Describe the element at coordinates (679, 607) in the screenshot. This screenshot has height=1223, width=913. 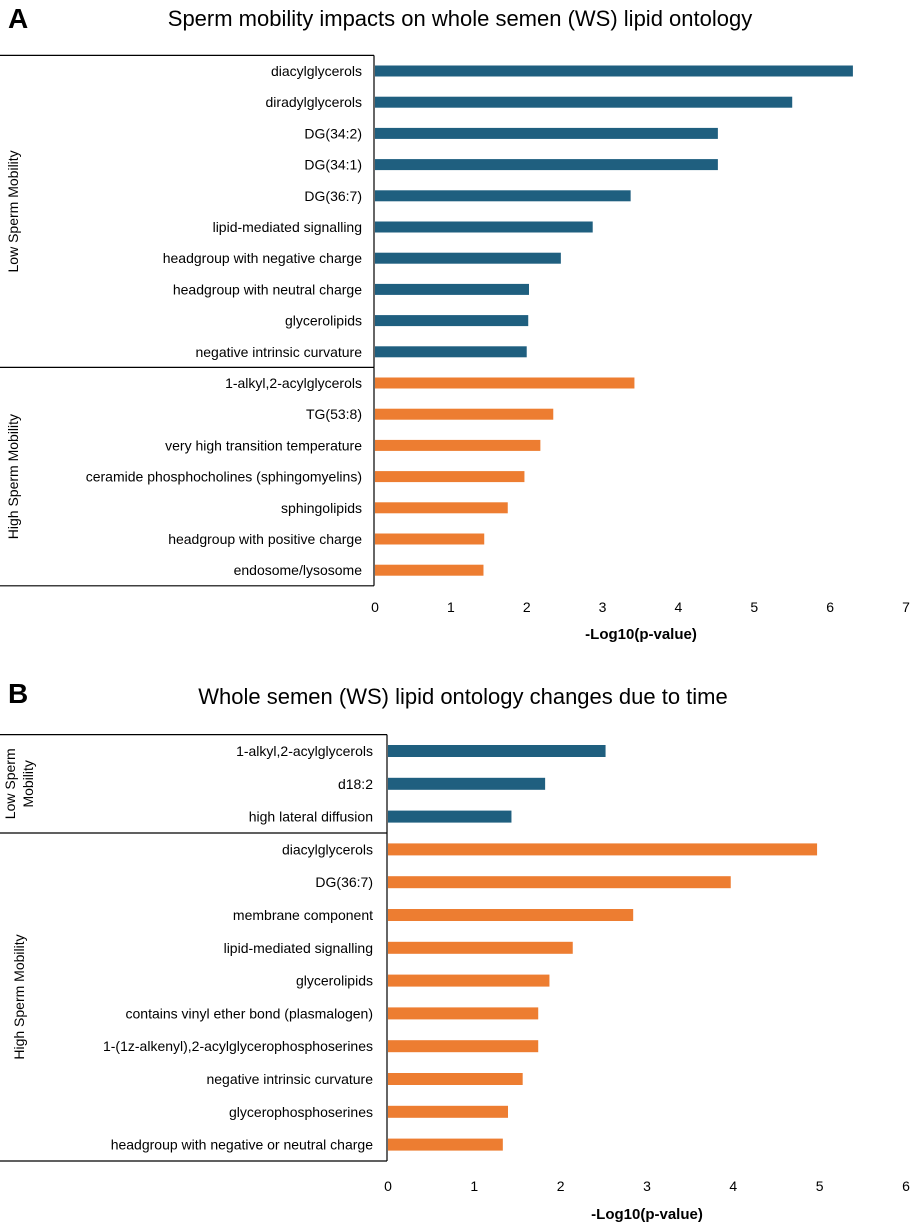
I see `panel-a-x-tick-label: 4` at that location.